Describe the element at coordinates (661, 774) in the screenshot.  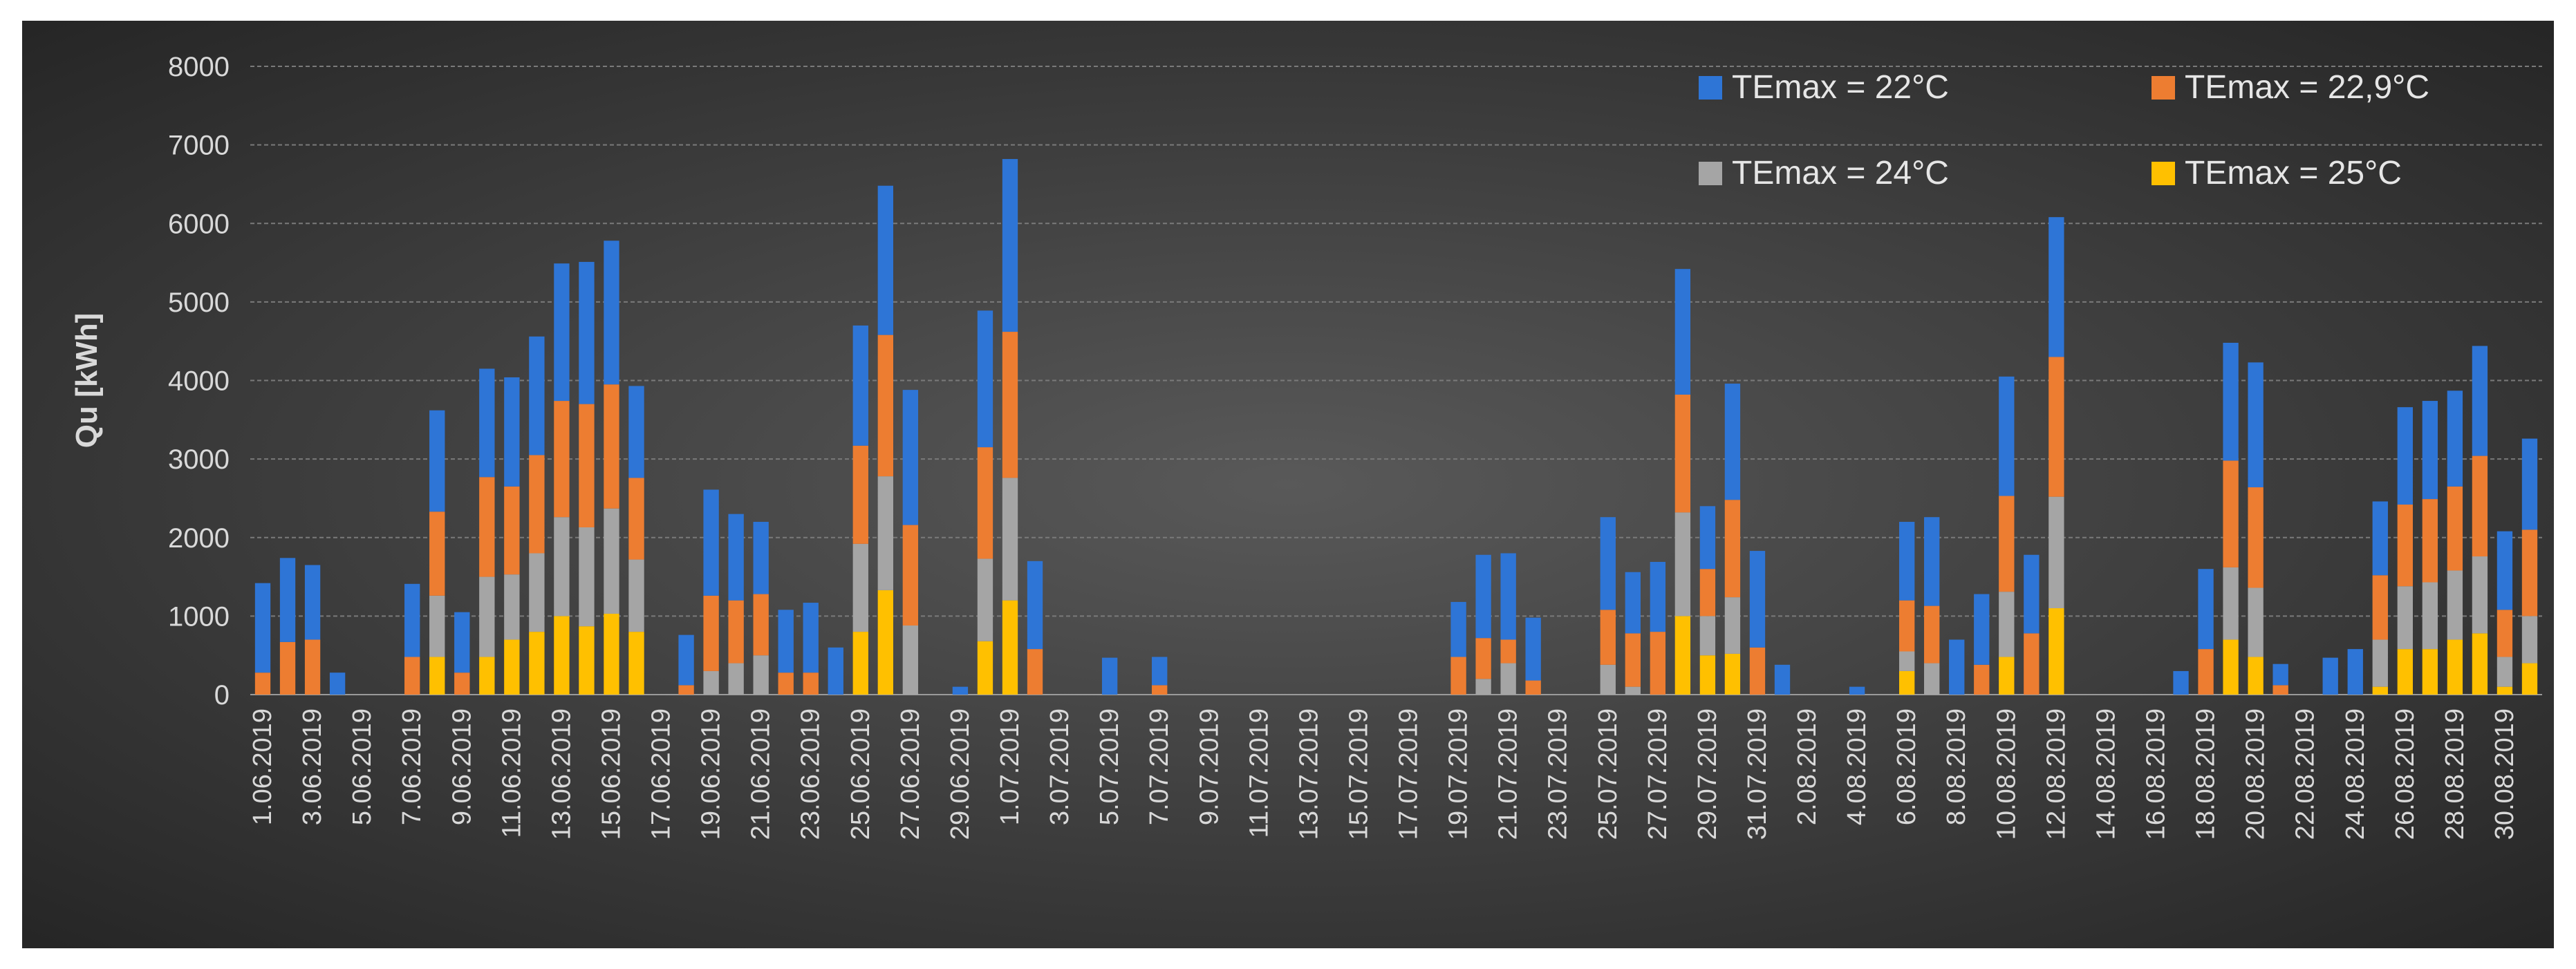
I see `x-tick-label: 17.06.2019` at that location.